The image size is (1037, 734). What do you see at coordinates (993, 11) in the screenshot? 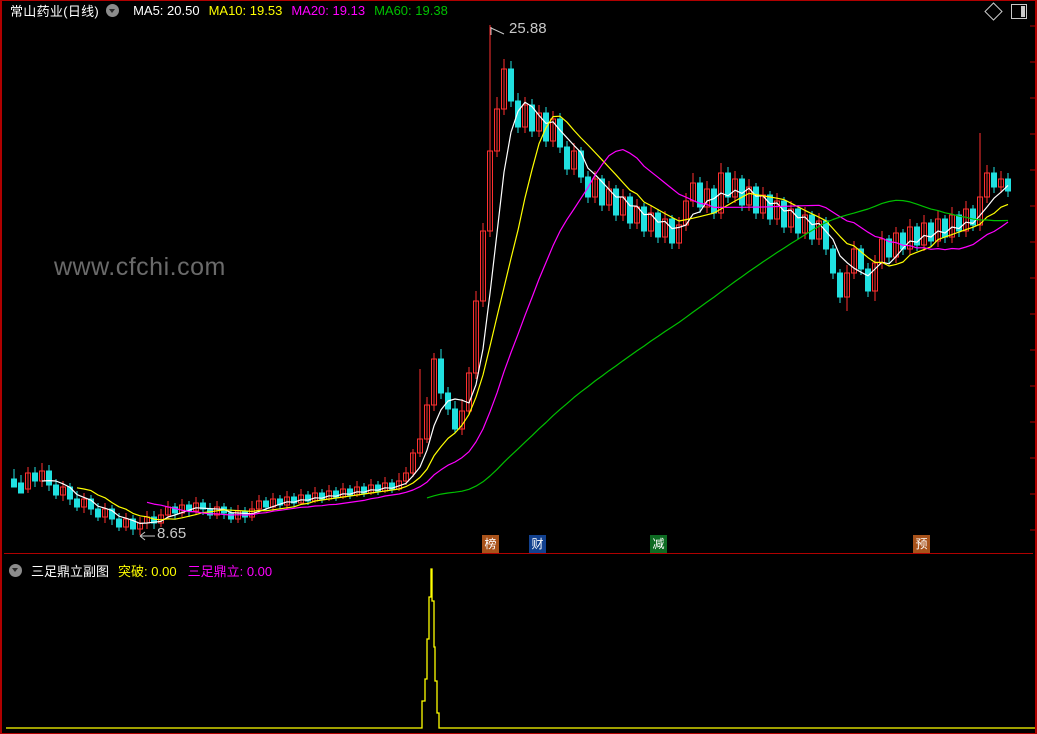
I see `diamond-icon` at bounding box center [993, 11].